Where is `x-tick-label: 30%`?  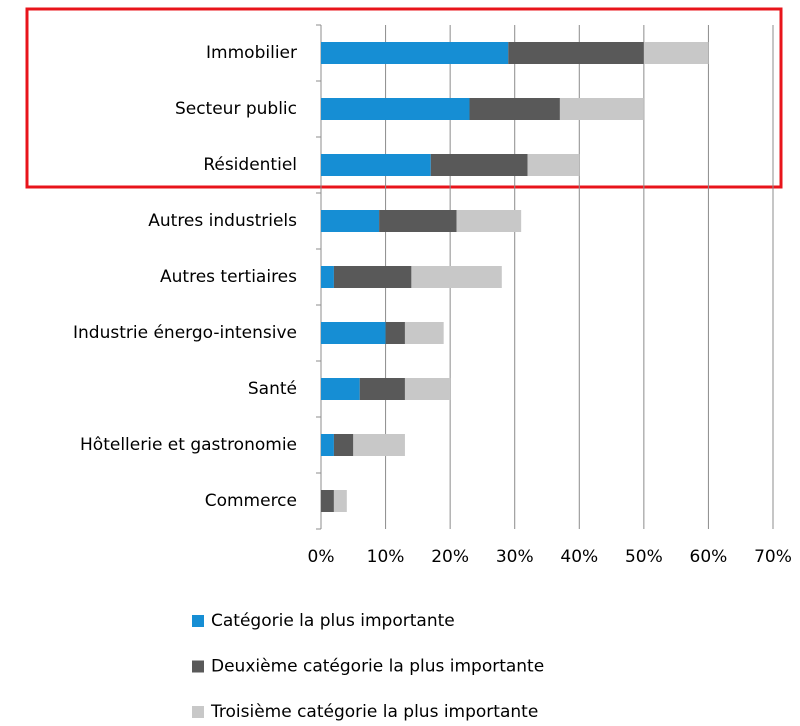
x-tick-label: 30% is located at coordinates (515, 557).